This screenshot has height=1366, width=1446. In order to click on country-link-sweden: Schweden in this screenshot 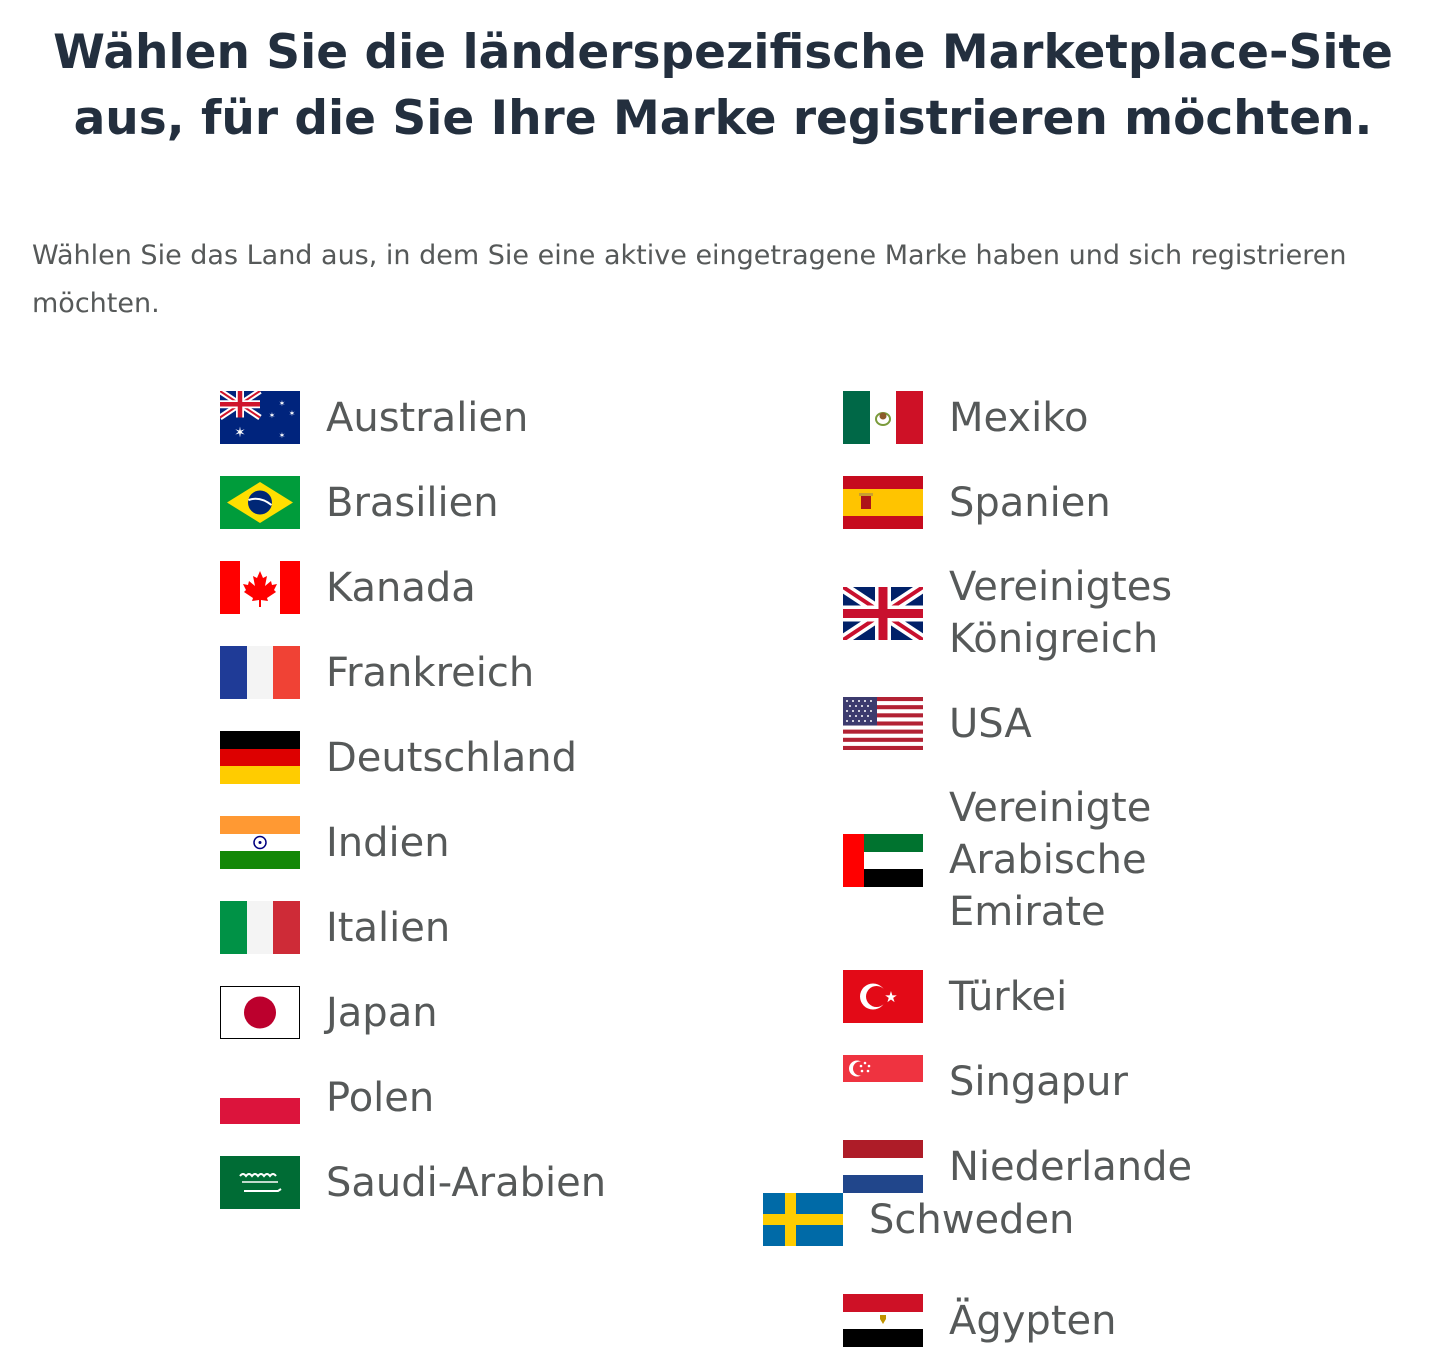, I will do `click(918, 1219)`.